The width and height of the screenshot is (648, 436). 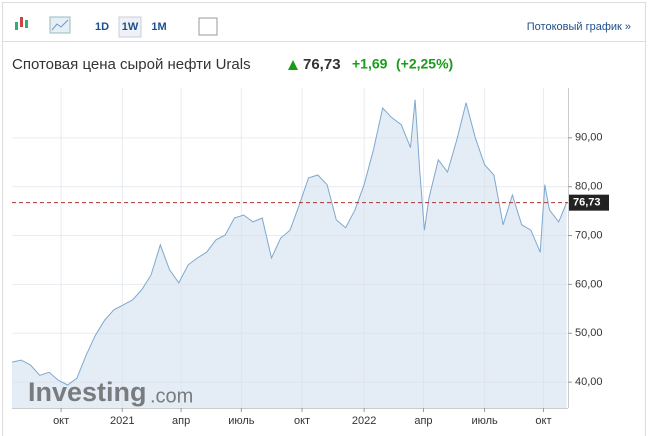 What do you see at coordinates (589, 333) in the screenshot?
I see `y-tick-label: 50,00` at bounding box center [589, 333].